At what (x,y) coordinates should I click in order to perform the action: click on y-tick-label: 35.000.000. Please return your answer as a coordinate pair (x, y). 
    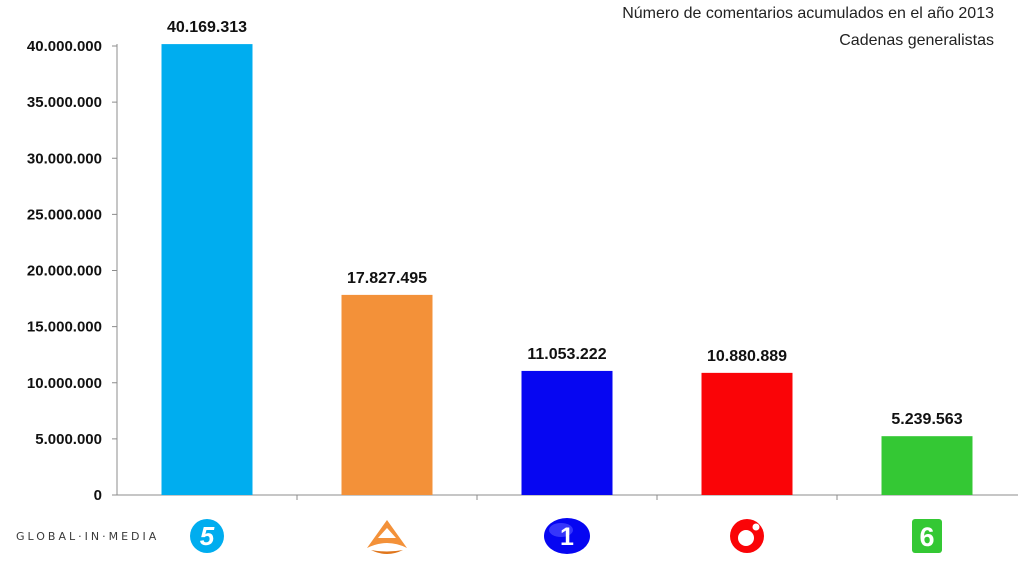
    Looking at the image, I should click on (64, 102).